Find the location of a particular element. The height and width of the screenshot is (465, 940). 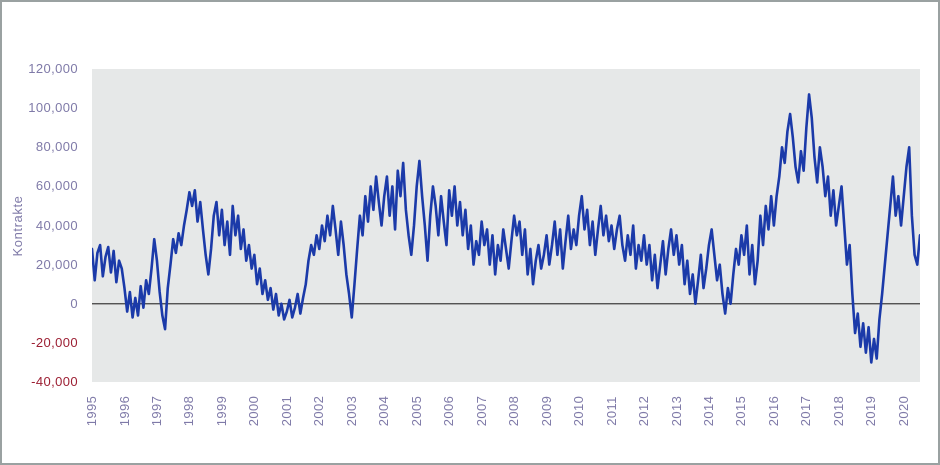

x-tick-label: 2015 is located at coordinates (741, 411).